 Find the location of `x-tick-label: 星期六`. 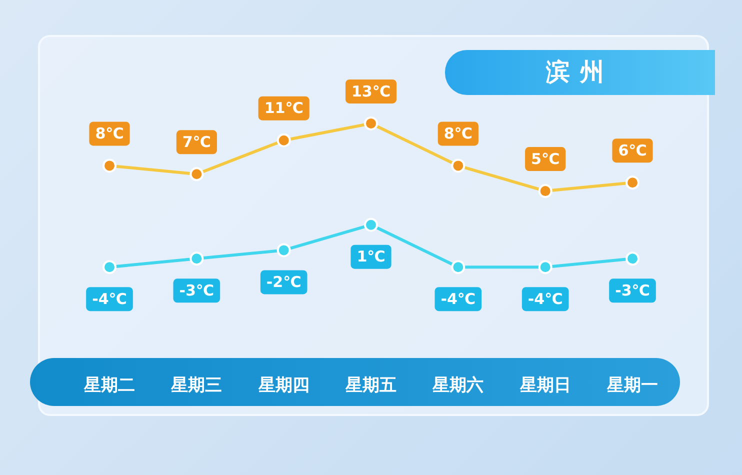

x-tick-label: 星期六 is located at coordinates (458, 386).